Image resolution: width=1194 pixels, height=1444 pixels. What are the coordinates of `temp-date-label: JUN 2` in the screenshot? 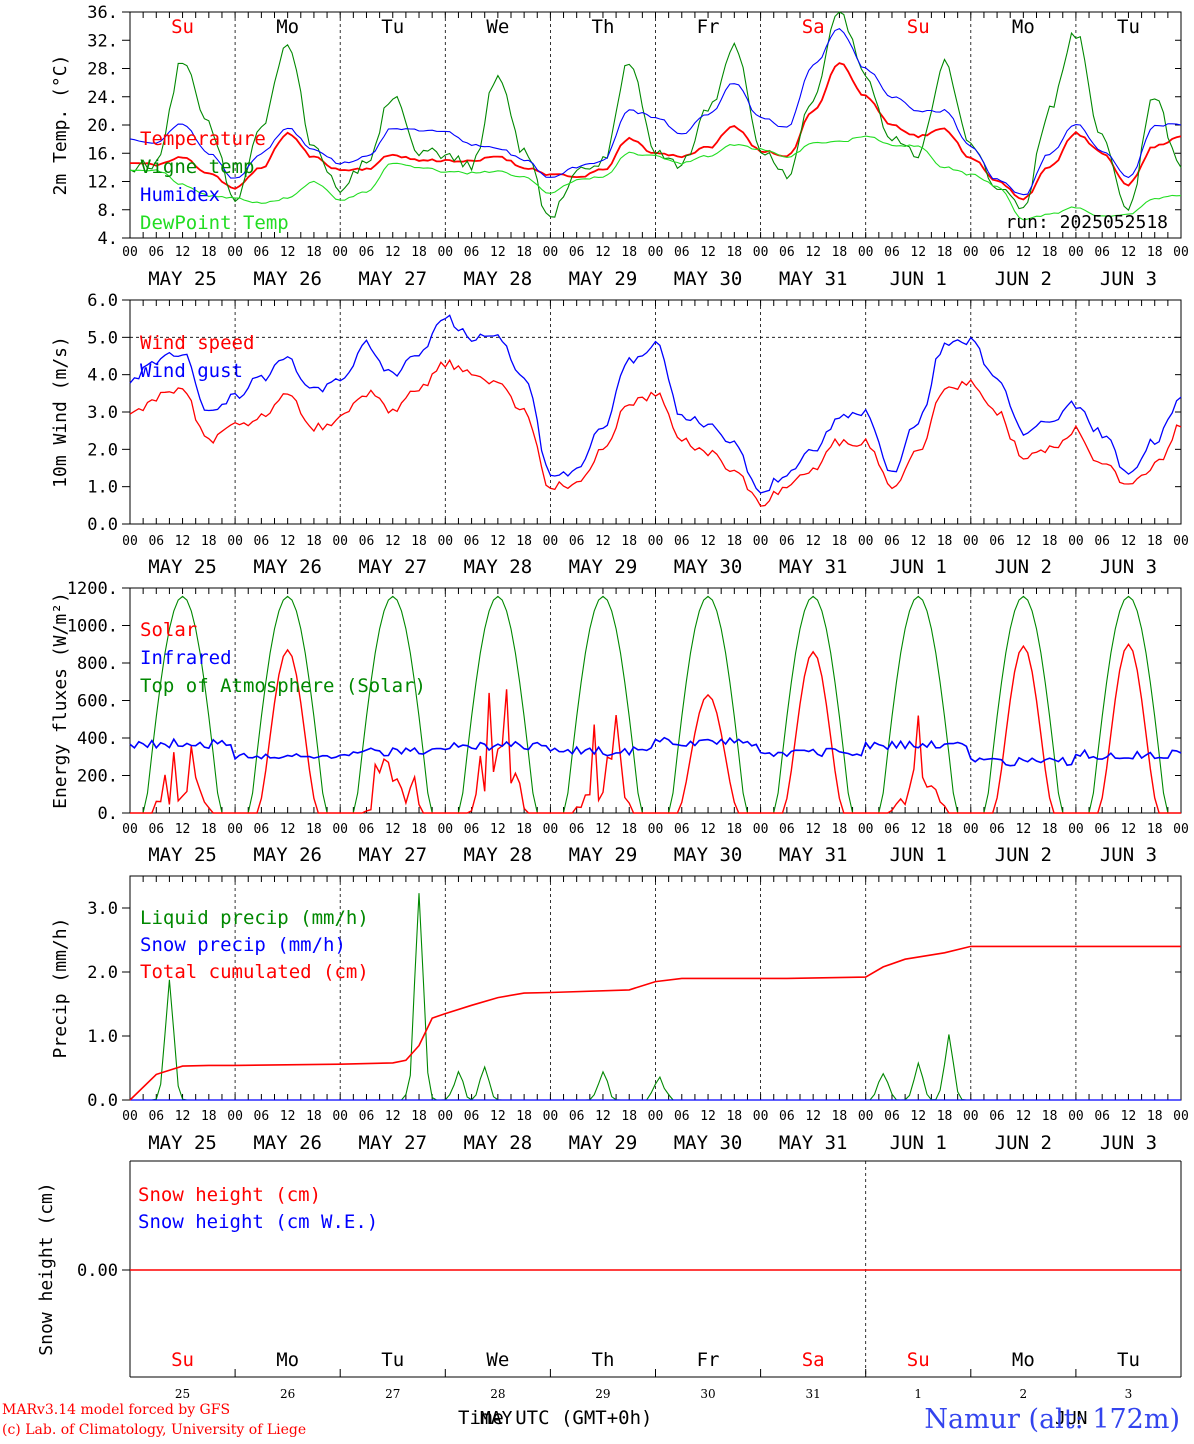 It's located at (1023, 279).